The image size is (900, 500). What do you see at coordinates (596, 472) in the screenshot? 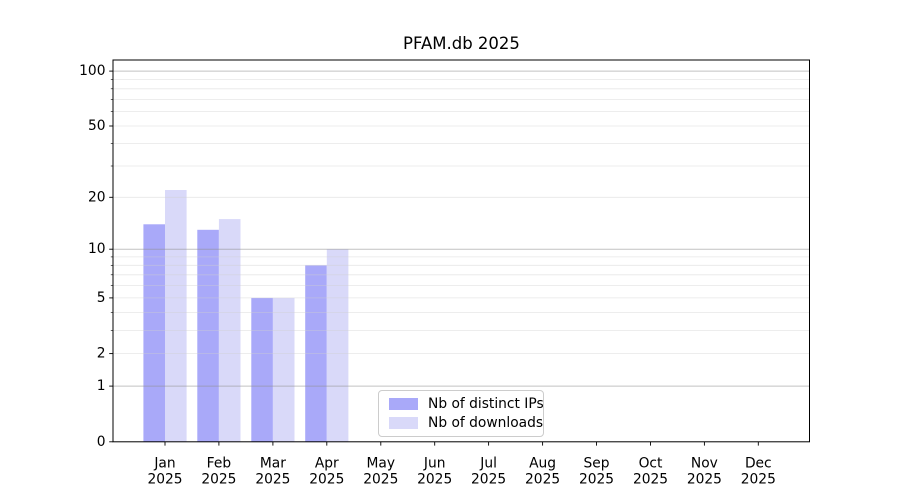
I see `x-tick-label-sep: Sep 2025` at bounding box center [596, 472].